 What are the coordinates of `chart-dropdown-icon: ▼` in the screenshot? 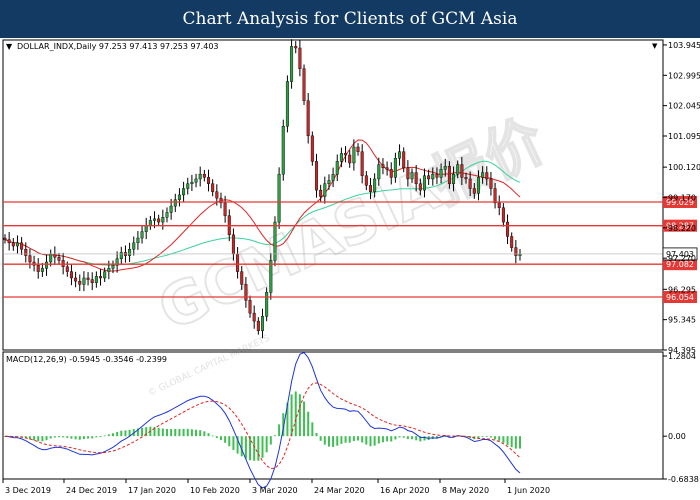 It's located at (9, 46).